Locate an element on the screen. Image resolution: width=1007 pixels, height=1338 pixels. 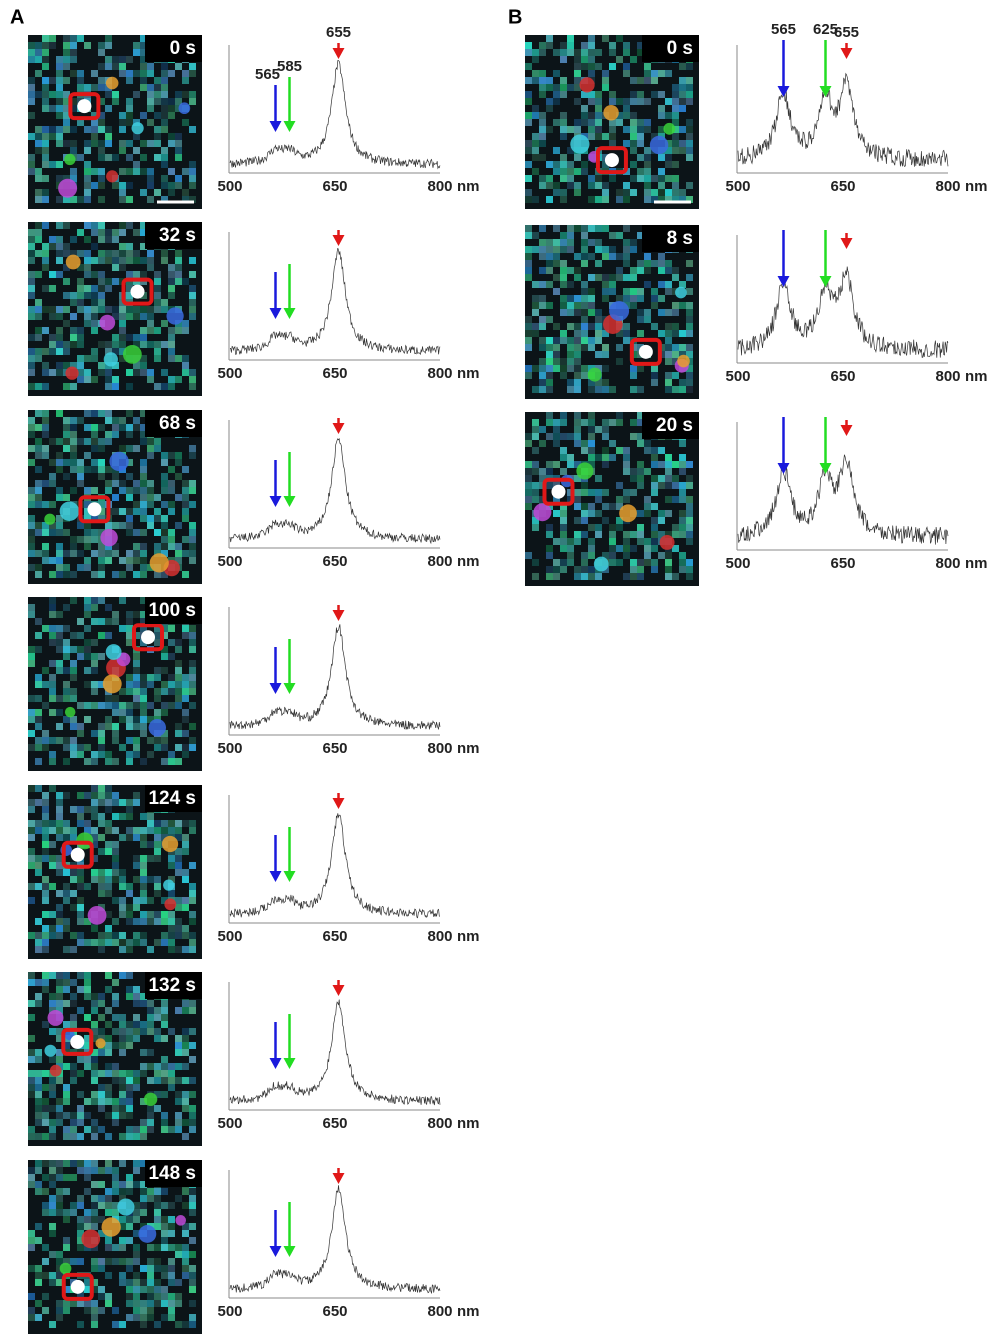
time-label: 100 s is located at coordinates (172, 610).